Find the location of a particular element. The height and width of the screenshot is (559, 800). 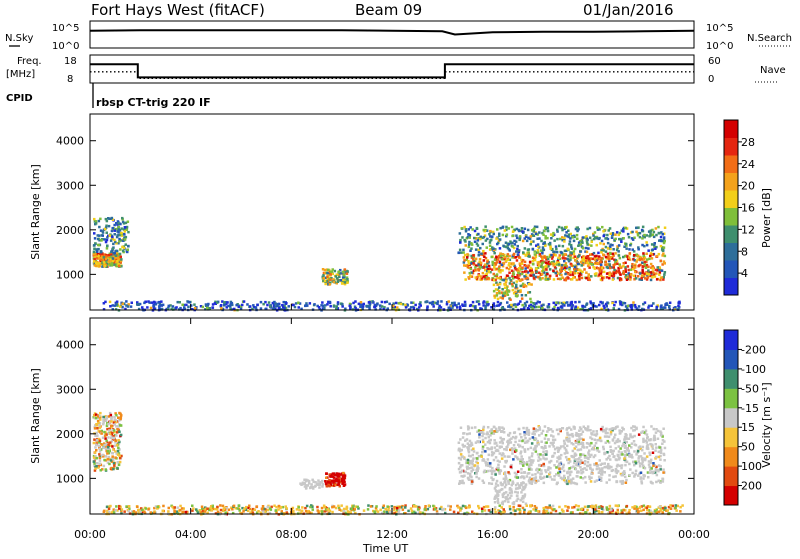

freq-tick-top: 18 is located at coordinates (70, 61).